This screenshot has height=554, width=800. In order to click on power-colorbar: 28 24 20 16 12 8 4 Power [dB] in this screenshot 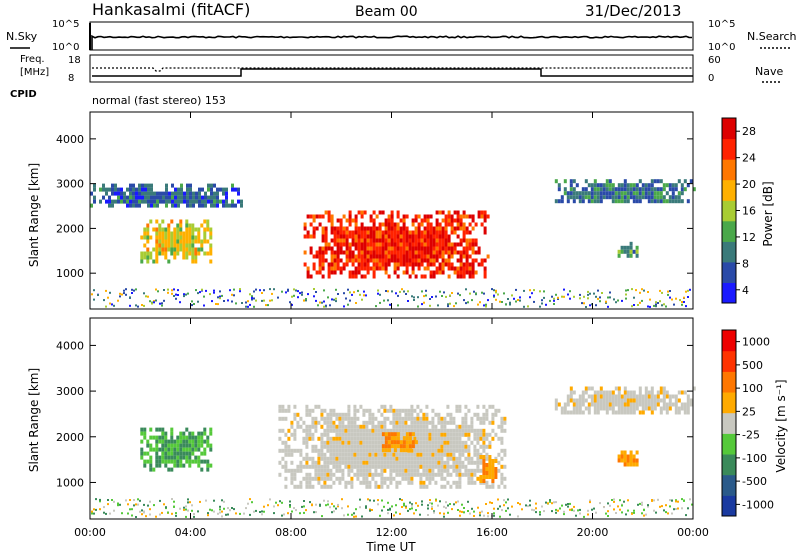, I will do `click(748, 210)`.